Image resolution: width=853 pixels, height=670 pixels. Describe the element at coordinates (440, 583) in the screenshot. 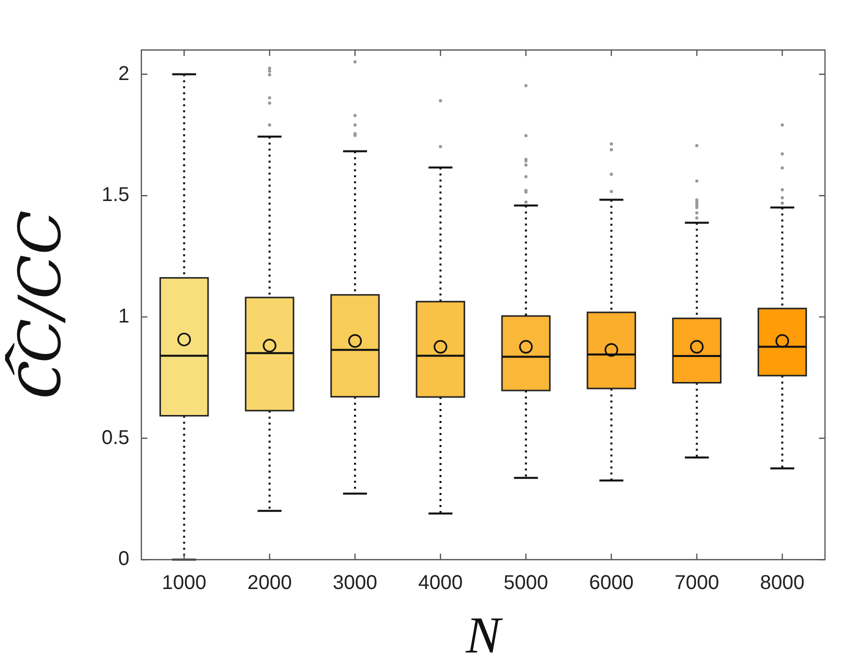

I see `x-tick-label: 4000` at that location.